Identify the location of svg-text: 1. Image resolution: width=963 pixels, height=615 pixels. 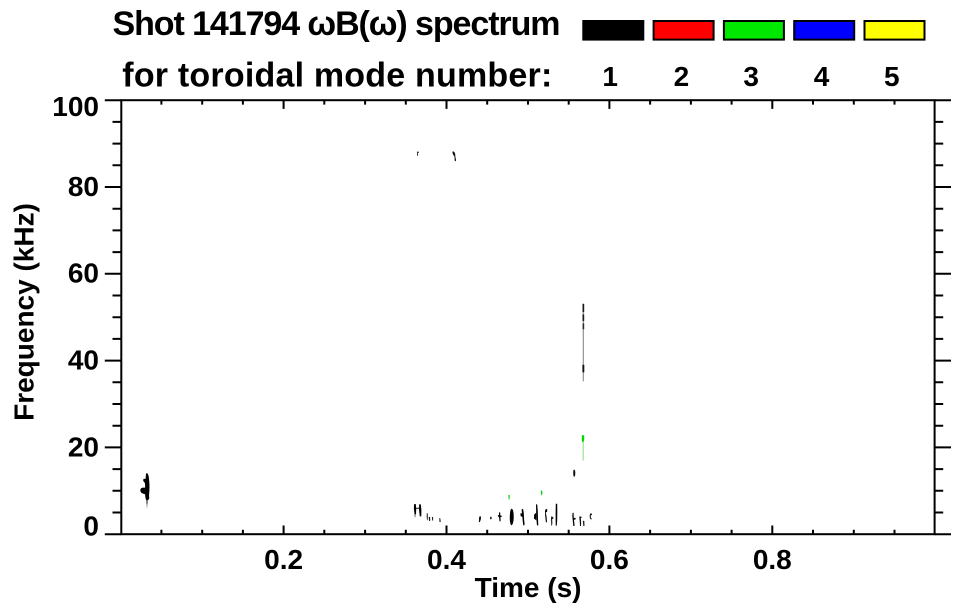
(610, 76).